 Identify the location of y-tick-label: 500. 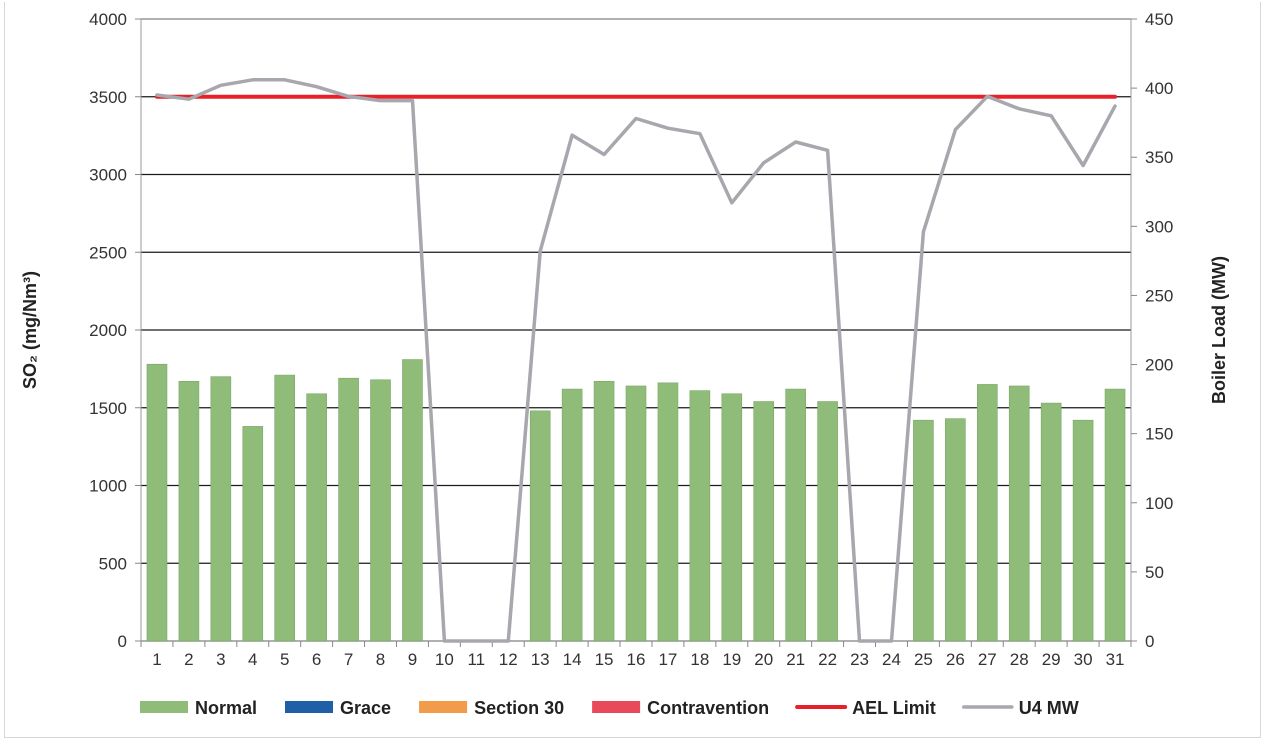
(113, 563).